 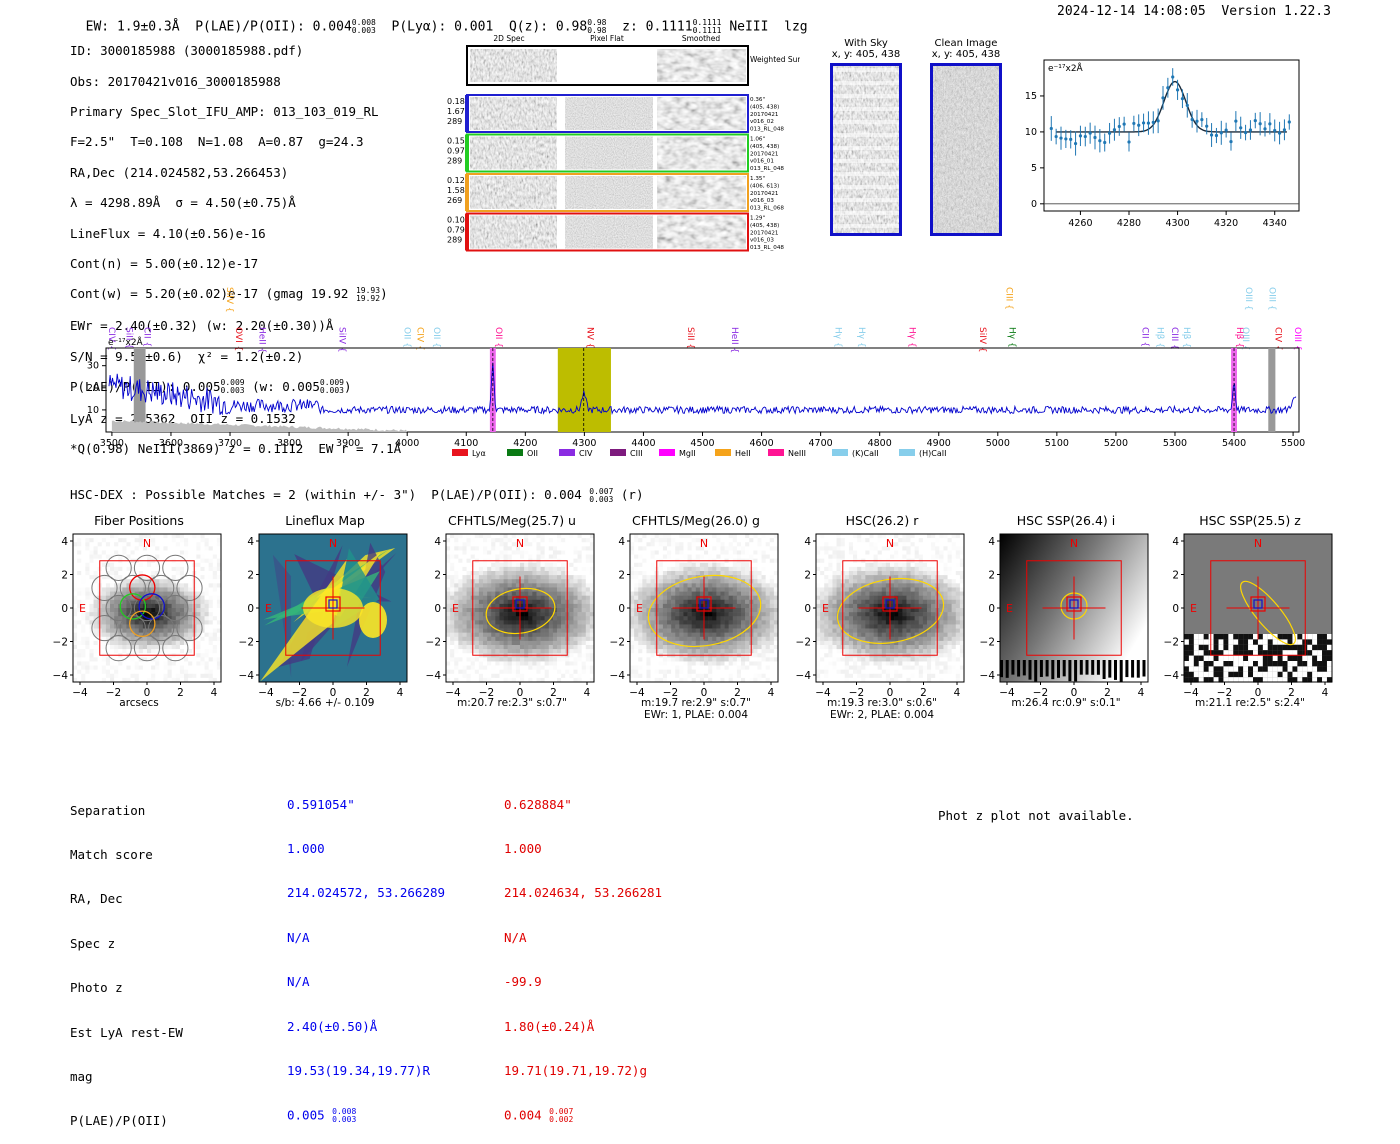 I want to click on spec-xtick-label: 5300, so click(x=1175, y=443).